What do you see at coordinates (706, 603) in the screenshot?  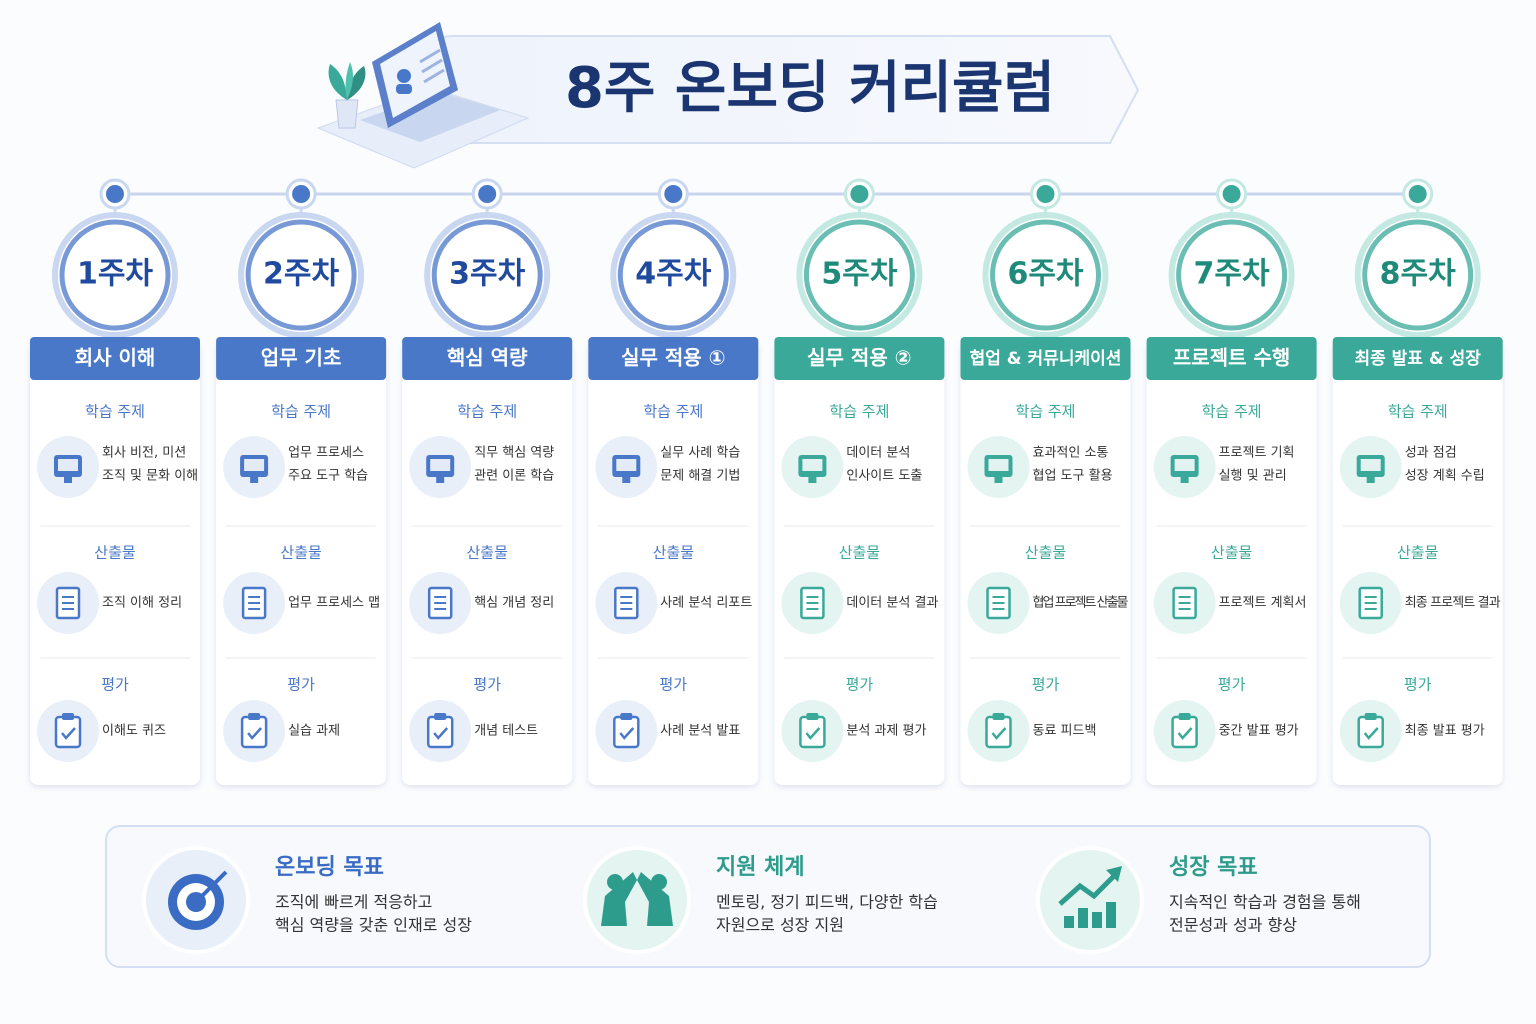 I see `output-text: 사례 분석 리포트` at bounding box center [706, 603].